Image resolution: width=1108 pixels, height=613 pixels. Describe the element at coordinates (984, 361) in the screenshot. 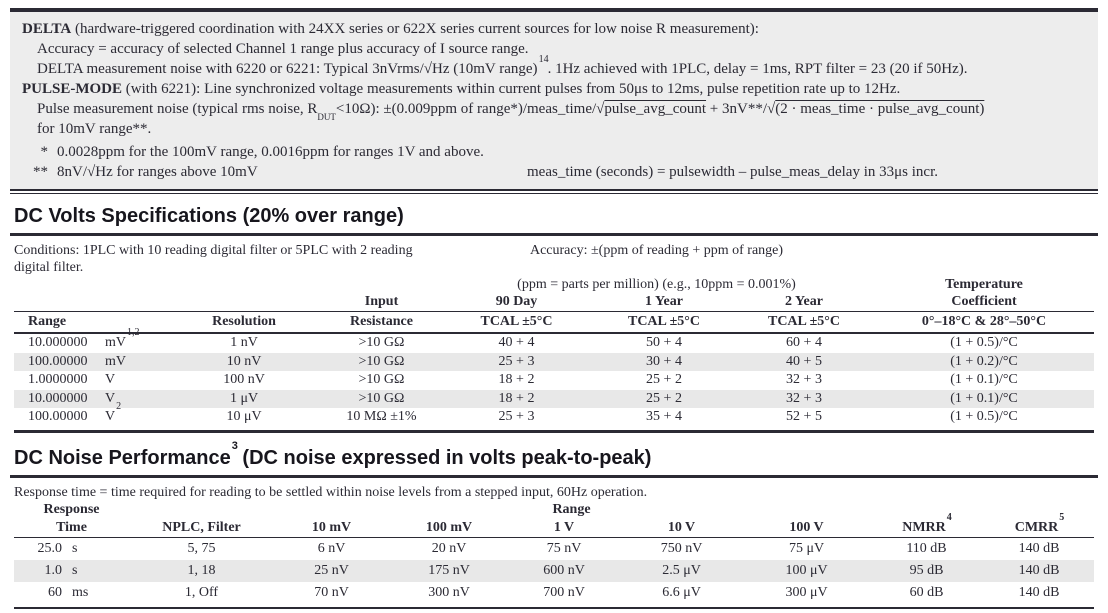

I see `temp-coefficient-cell: (1 + 0.2)/°C` at that location.